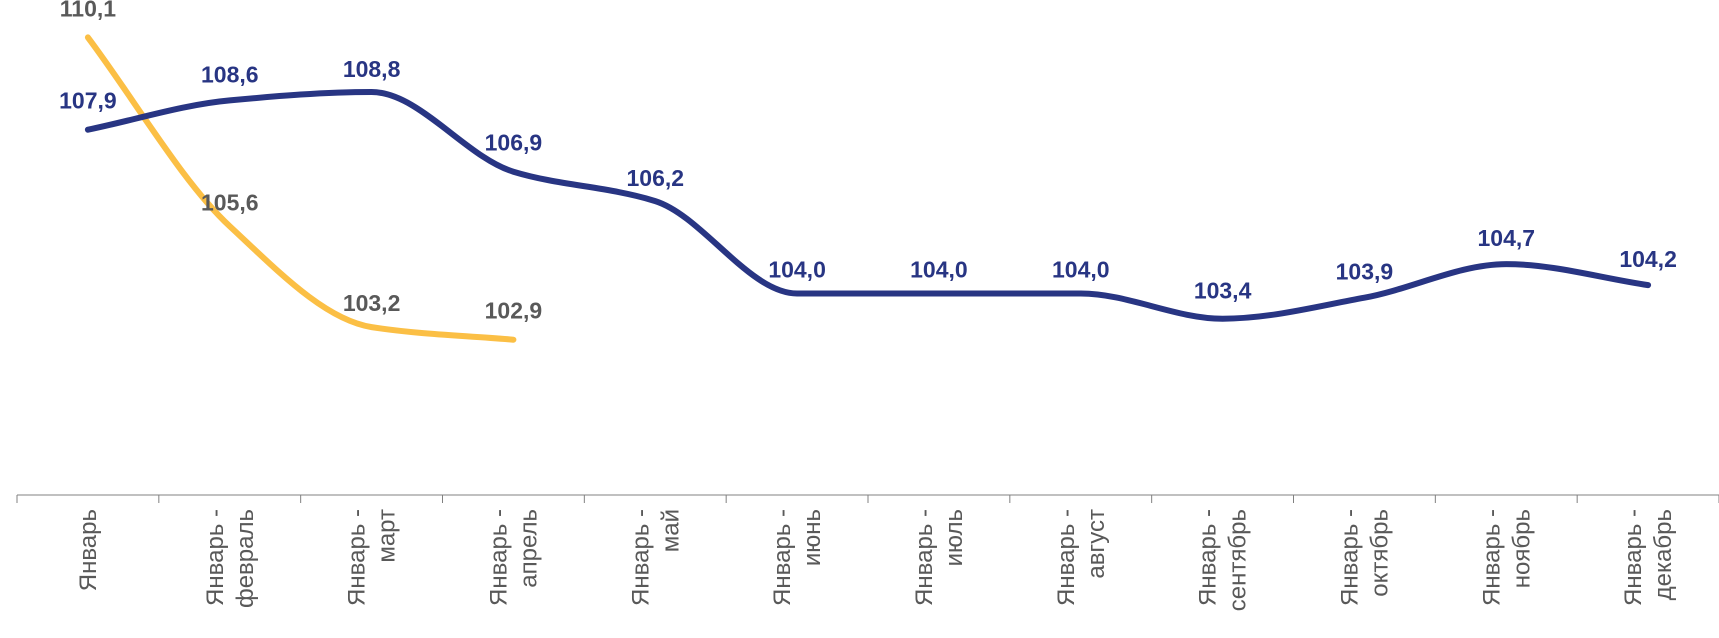 This screenshot has height=638, width=1719. What do you see at coordinates (939, 557) in the screenshot?
I see `x-tick-label: Январь - июль` at bounding box center [939, 557].